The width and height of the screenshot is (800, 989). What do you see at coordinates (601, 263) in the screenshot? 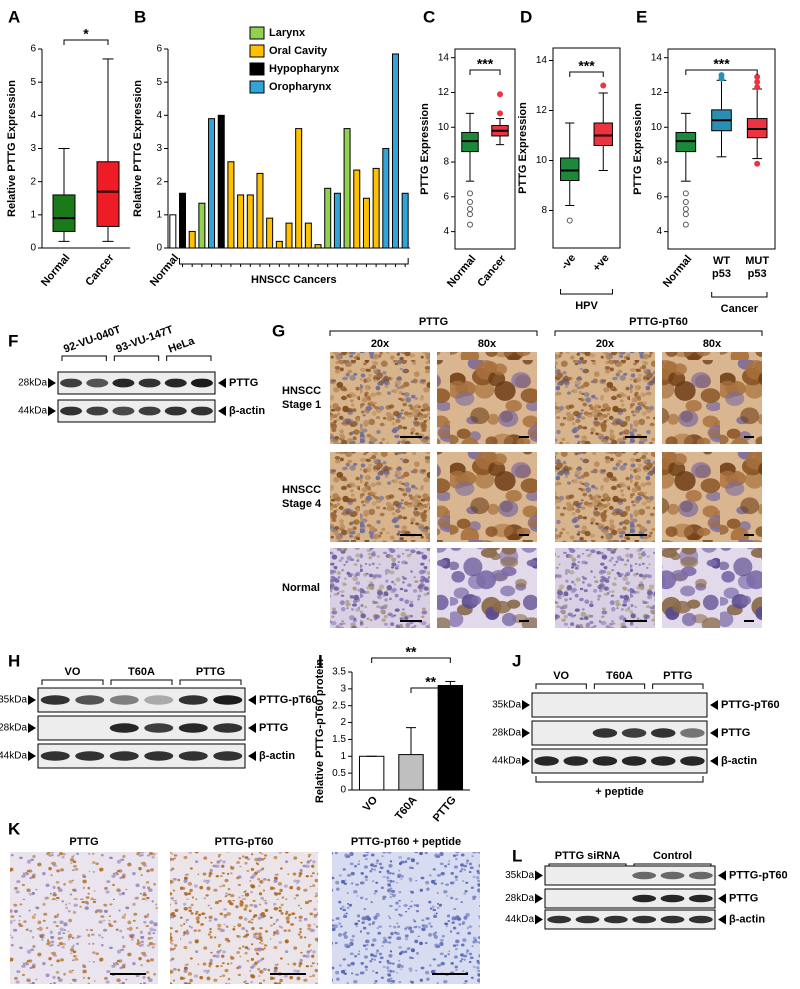
I see `x-tick-label: +ve` at bounding box center [601, 263].